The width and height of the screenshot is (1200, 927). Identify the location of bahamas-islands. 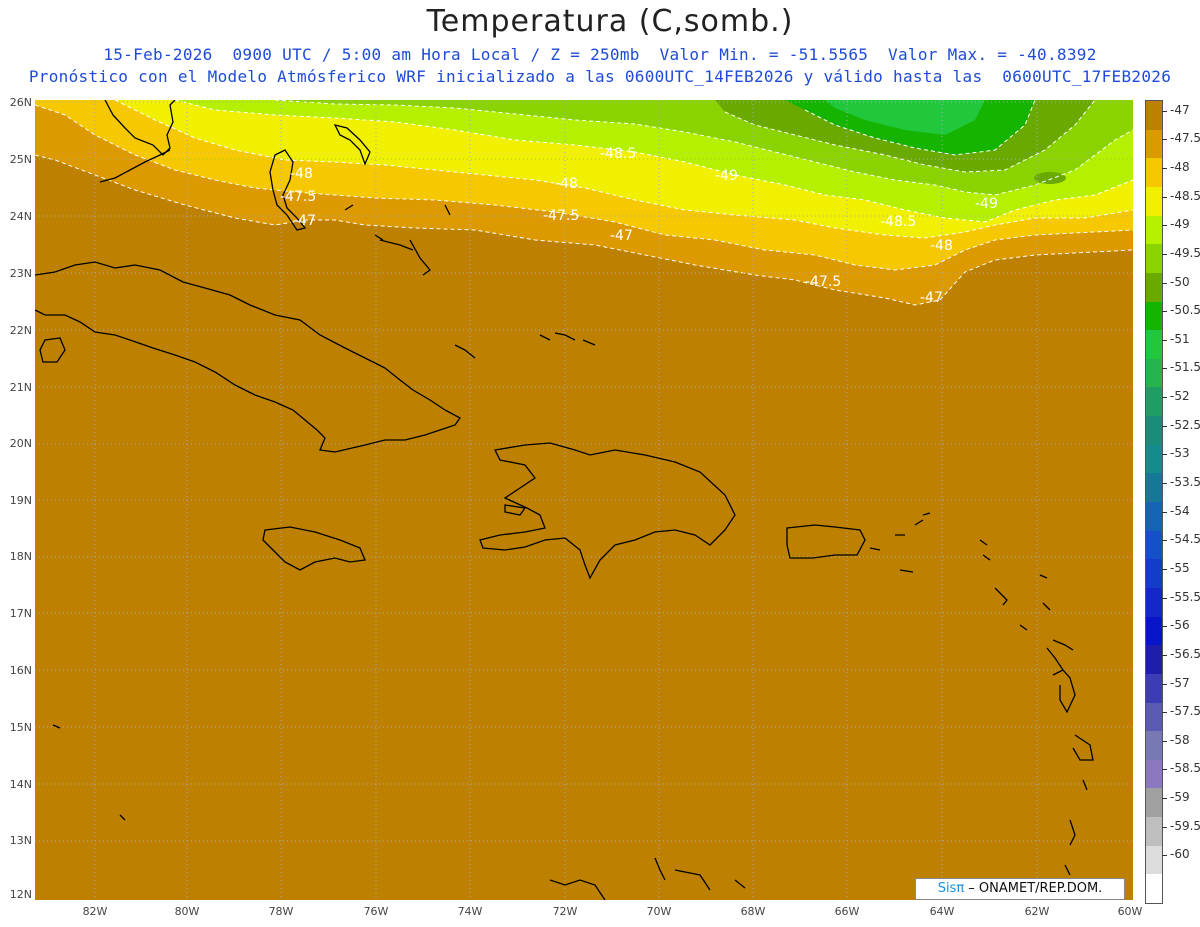
(410, 281).